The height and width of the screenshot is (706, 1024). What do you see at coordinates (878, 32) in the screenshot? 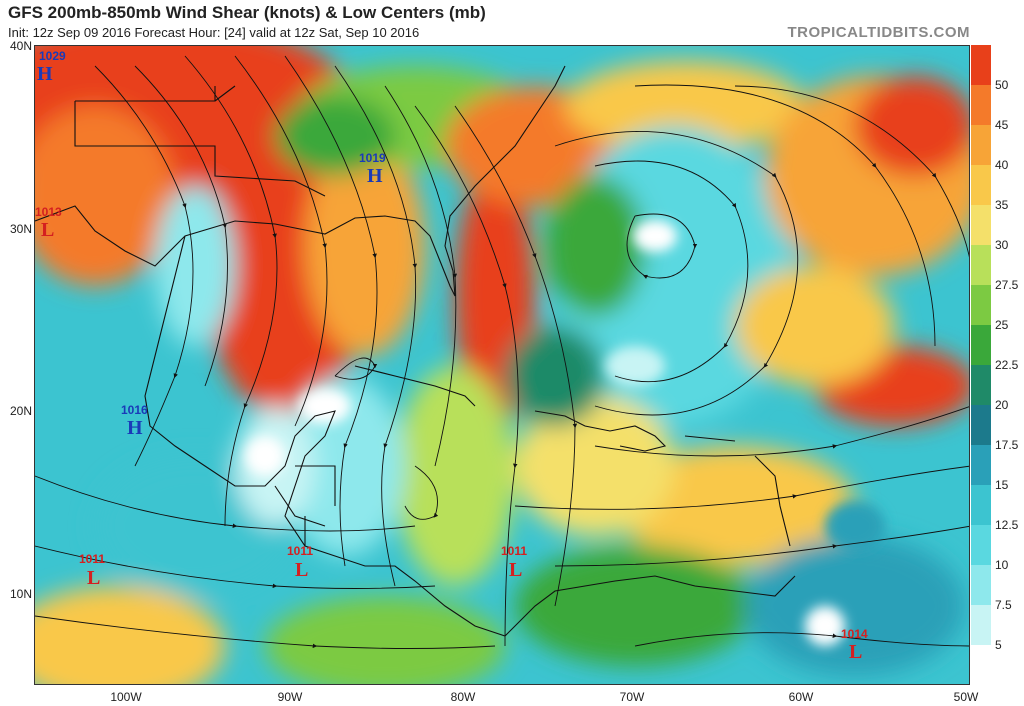
I see `source-credit: TROPICALTIDBITS.COM` at bounding box center [878, 32].